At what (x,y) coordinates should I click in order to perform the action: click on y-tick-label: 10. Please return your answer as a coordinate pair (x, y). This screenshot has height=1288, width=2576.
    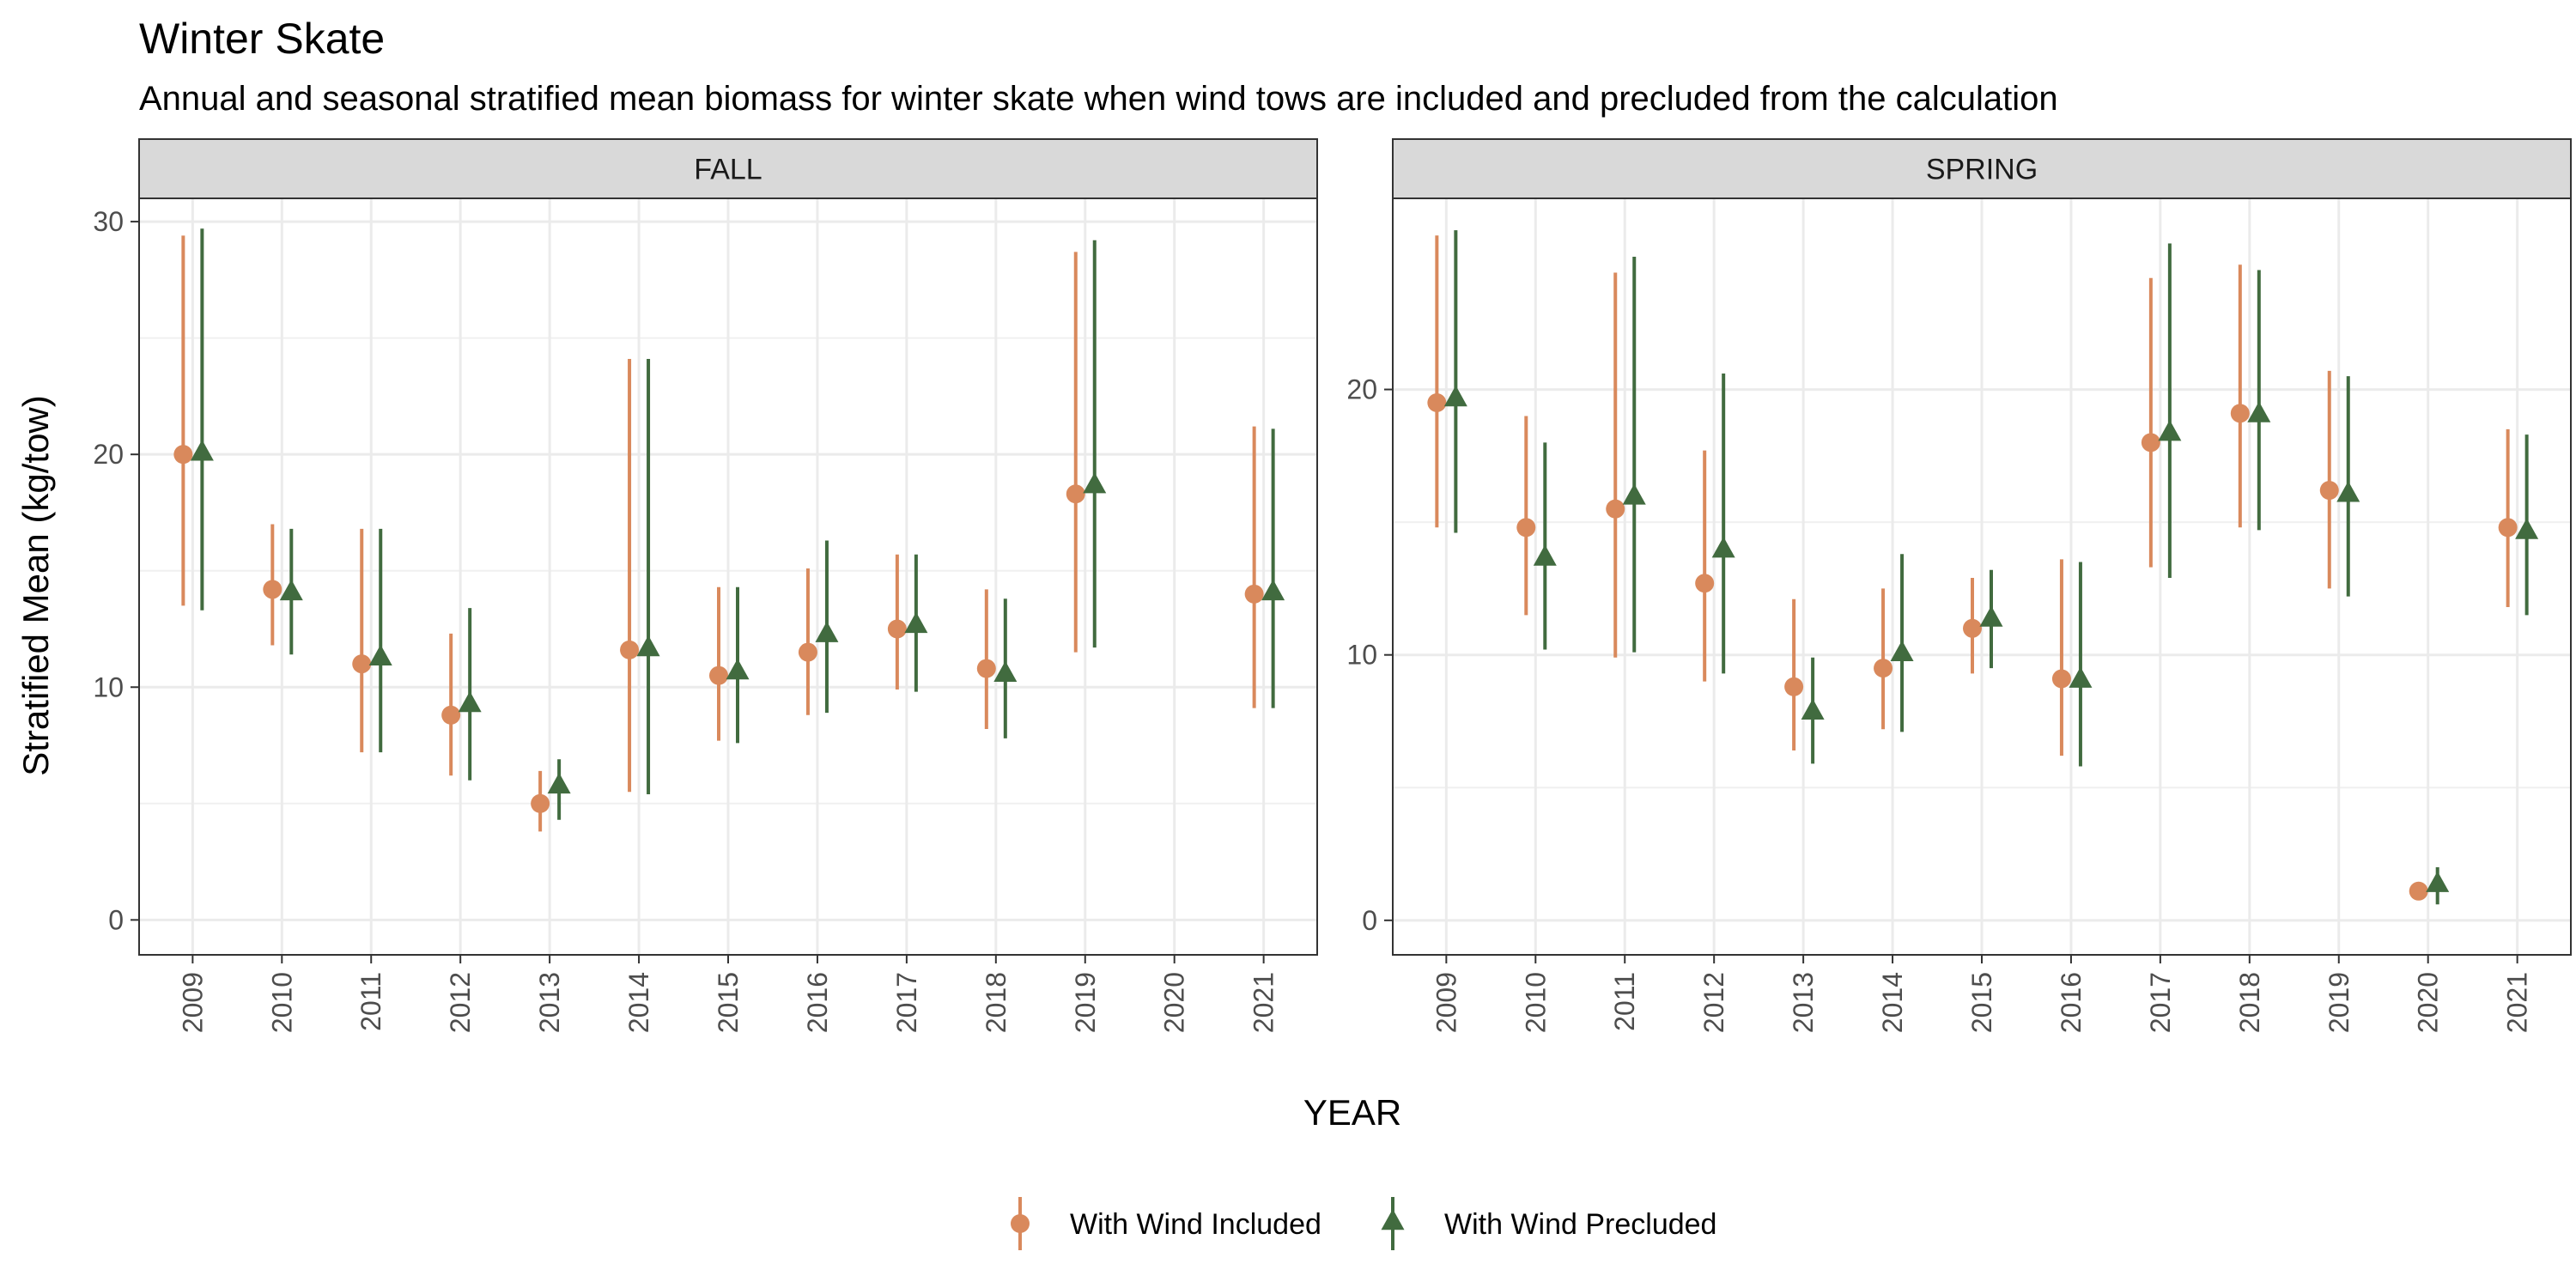
    Looking at the image, I should click on (1361, 655).